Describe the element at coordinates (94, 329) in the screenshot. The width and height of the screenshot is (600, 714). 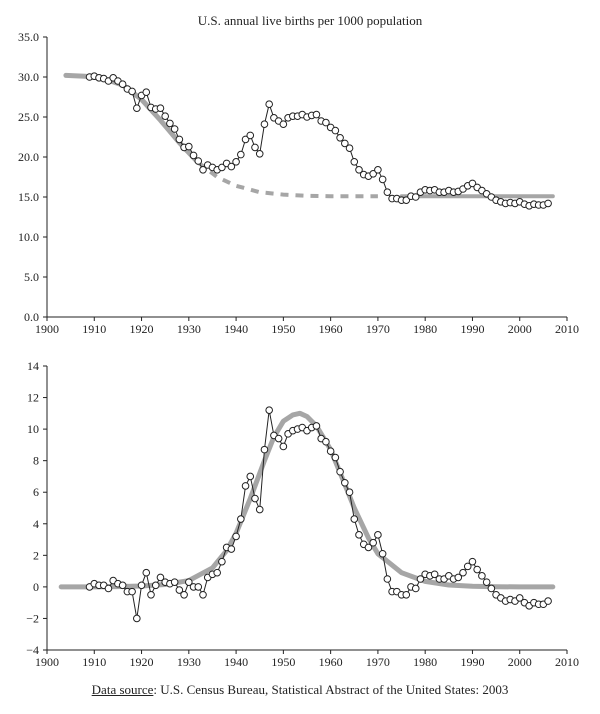
I see `x-tick-label: 1910` at that location.